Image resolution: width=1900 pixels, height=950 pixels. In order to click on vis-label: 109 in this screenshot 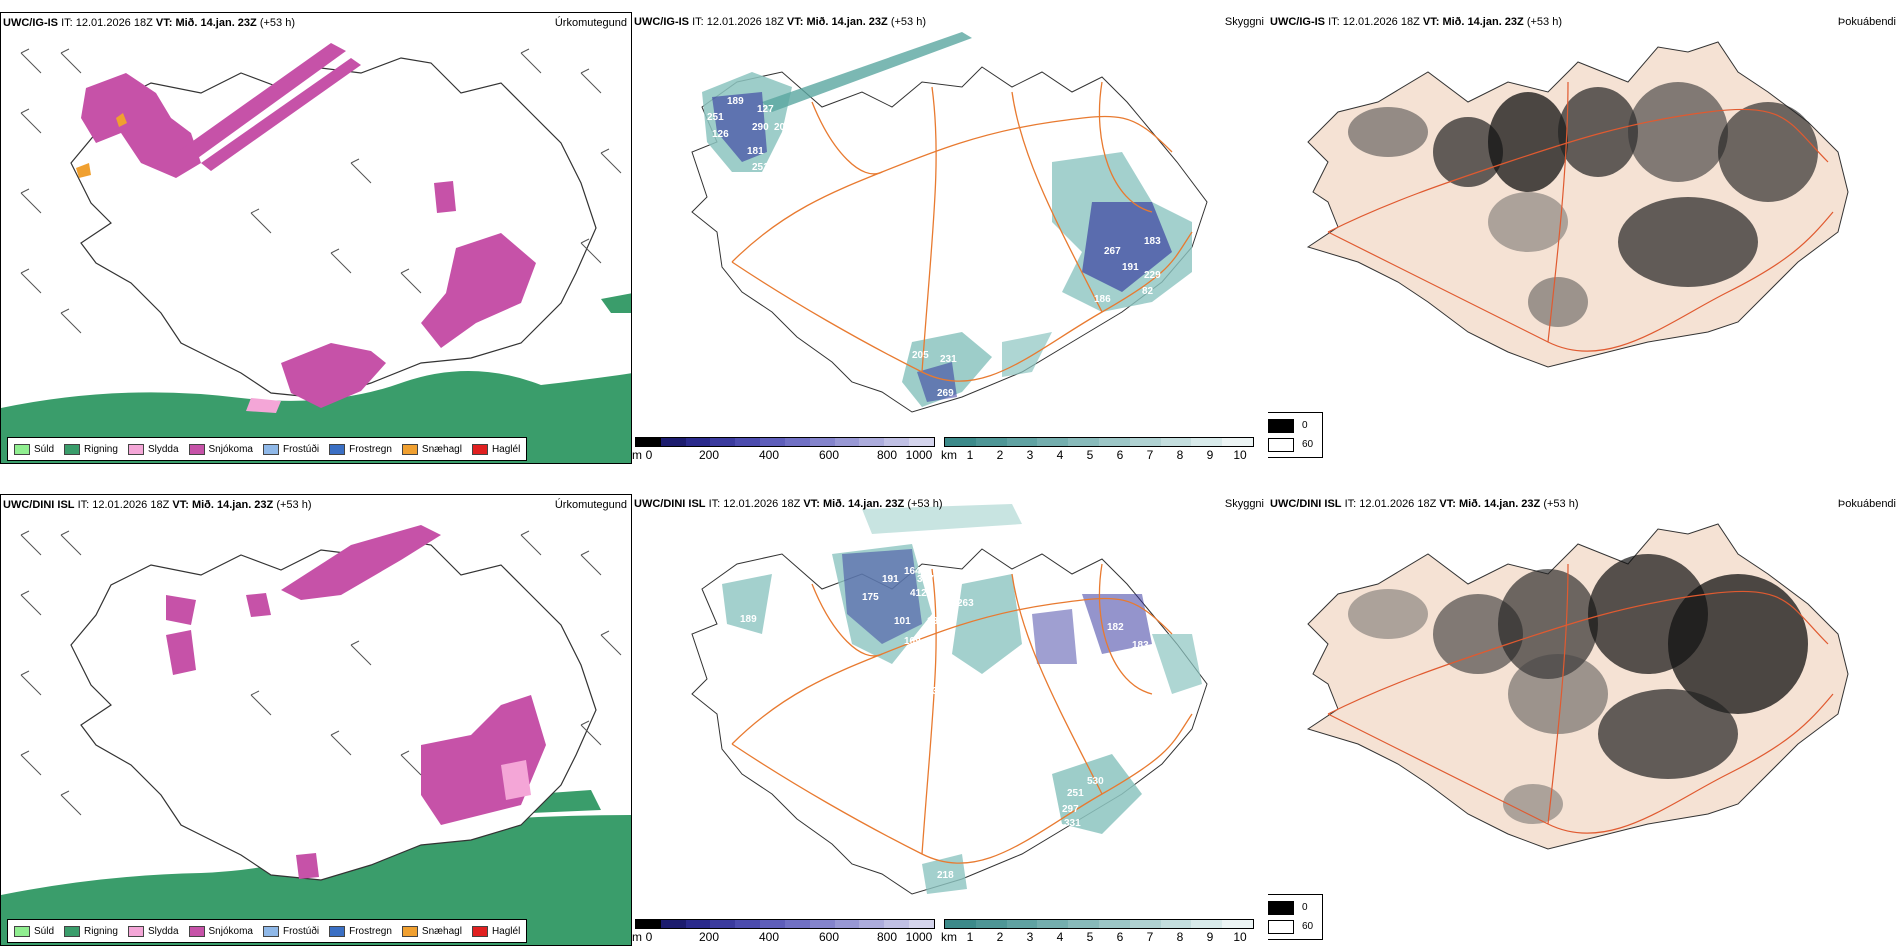, I will do `click(912, 641)`.